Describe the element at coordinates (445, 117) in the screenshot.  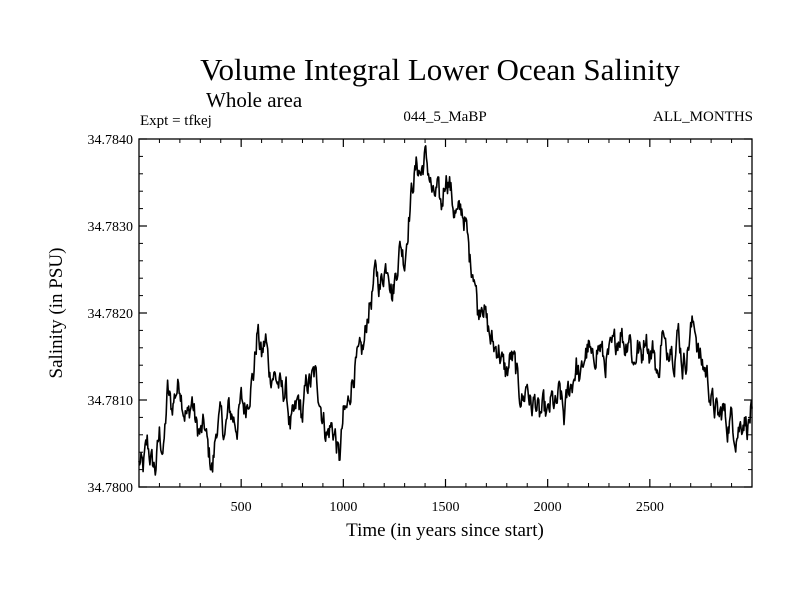
I see `run-label: 044_5_MaBP` at that location.